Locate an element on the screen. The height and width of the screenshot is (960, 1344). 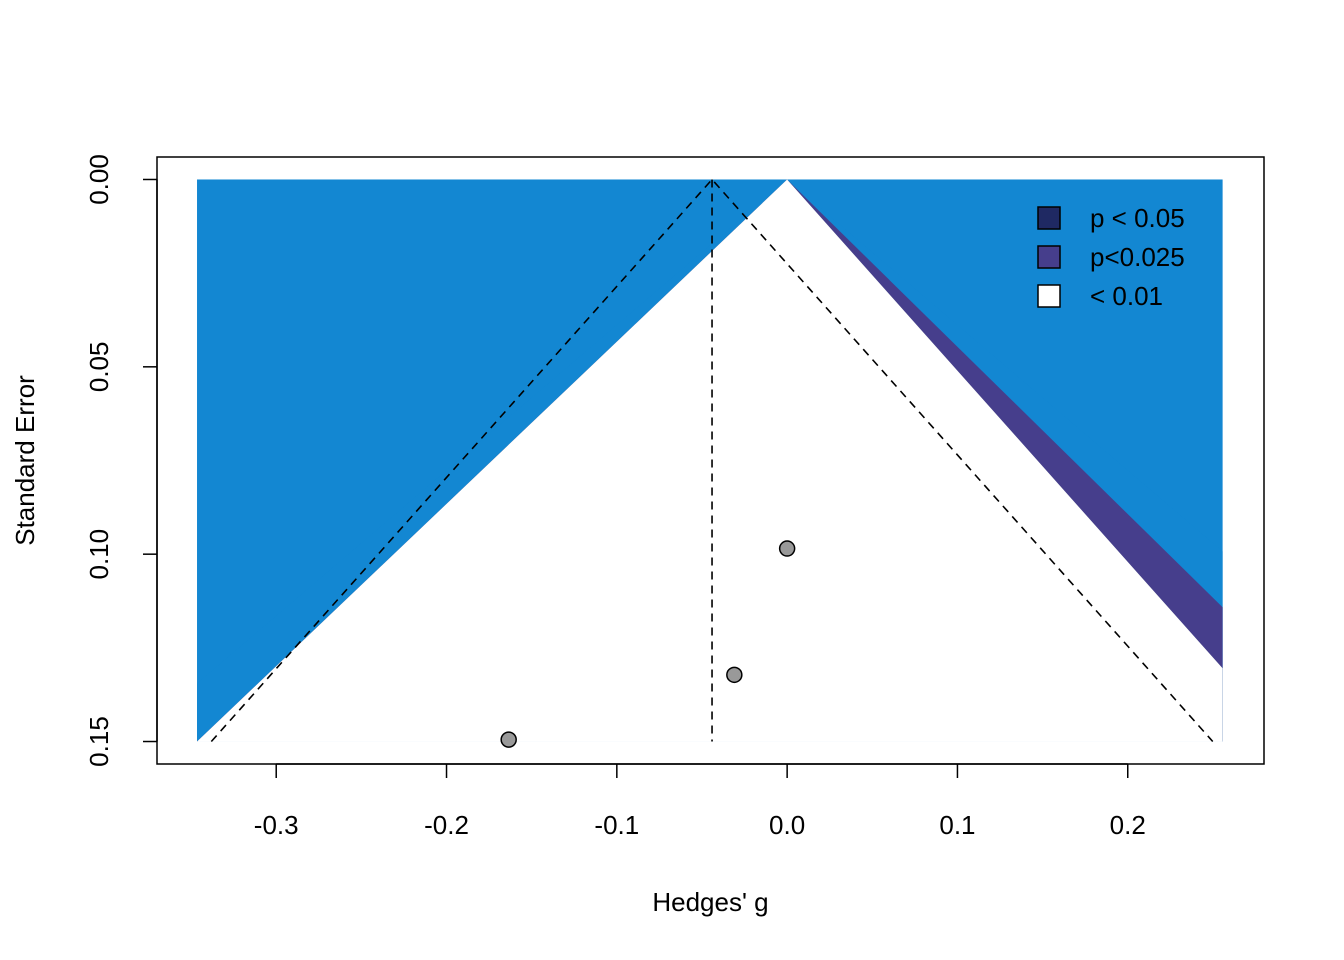
x-tick-label: -0.3 is located at coordinates (276, 825).